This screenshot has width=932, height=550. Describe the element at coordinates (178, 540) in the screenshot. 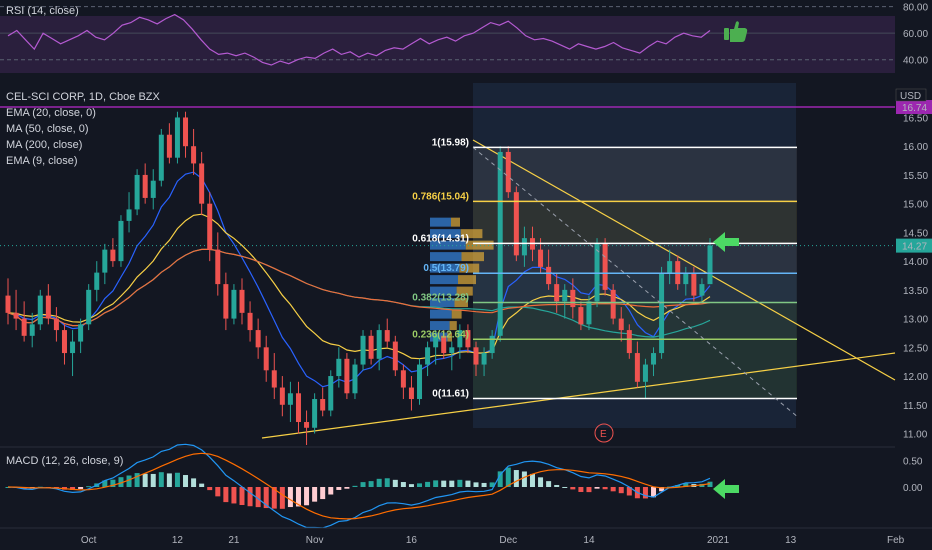

I see `x-tick-label: 12` at that location.